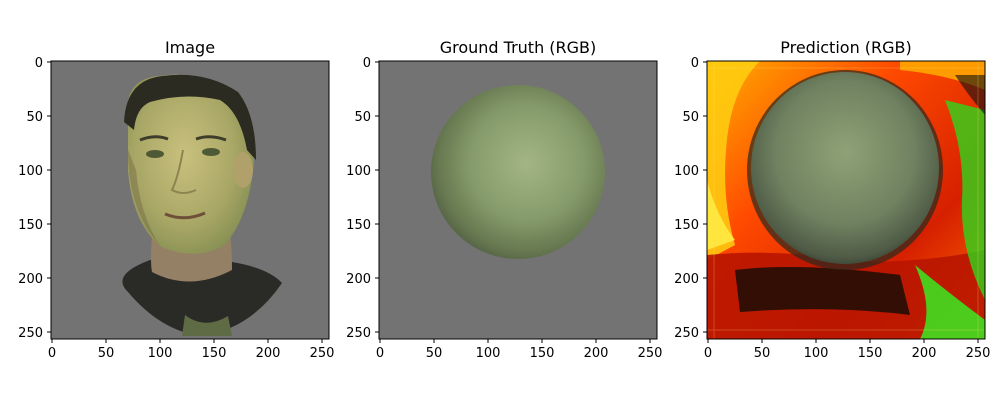  What do you see at coordinates (950, 302) in the screenshot?
I see `noise-green-bottom` at bounding box center [950, 302].